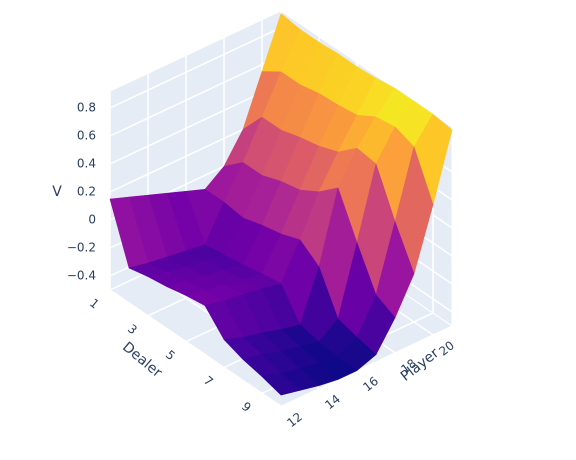  What do you see at coordinates (170, 355) in the screenshot?
I see `x-tick-label: 5` at bounding box center [170, 355].